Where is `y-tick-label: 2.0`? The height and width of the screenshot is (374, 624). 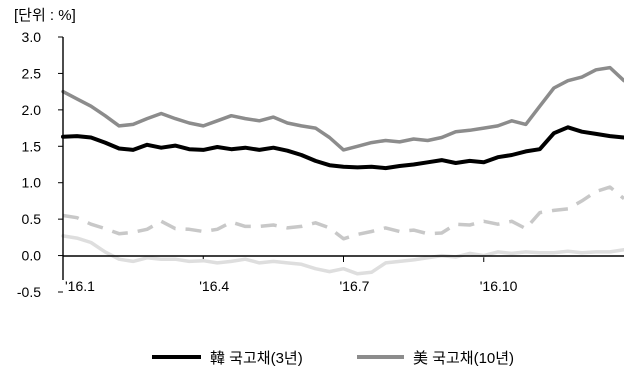
y-tick-label: 2.0 is located at coordinates (32, 110).